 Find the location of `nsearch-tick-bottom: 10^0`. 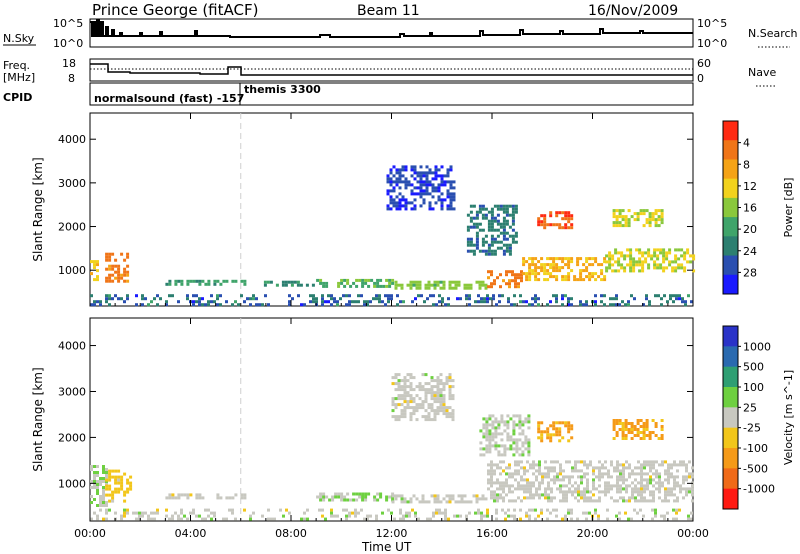

nsearch-tick-bottom: 10^0 is located at coordinates (712, 43).